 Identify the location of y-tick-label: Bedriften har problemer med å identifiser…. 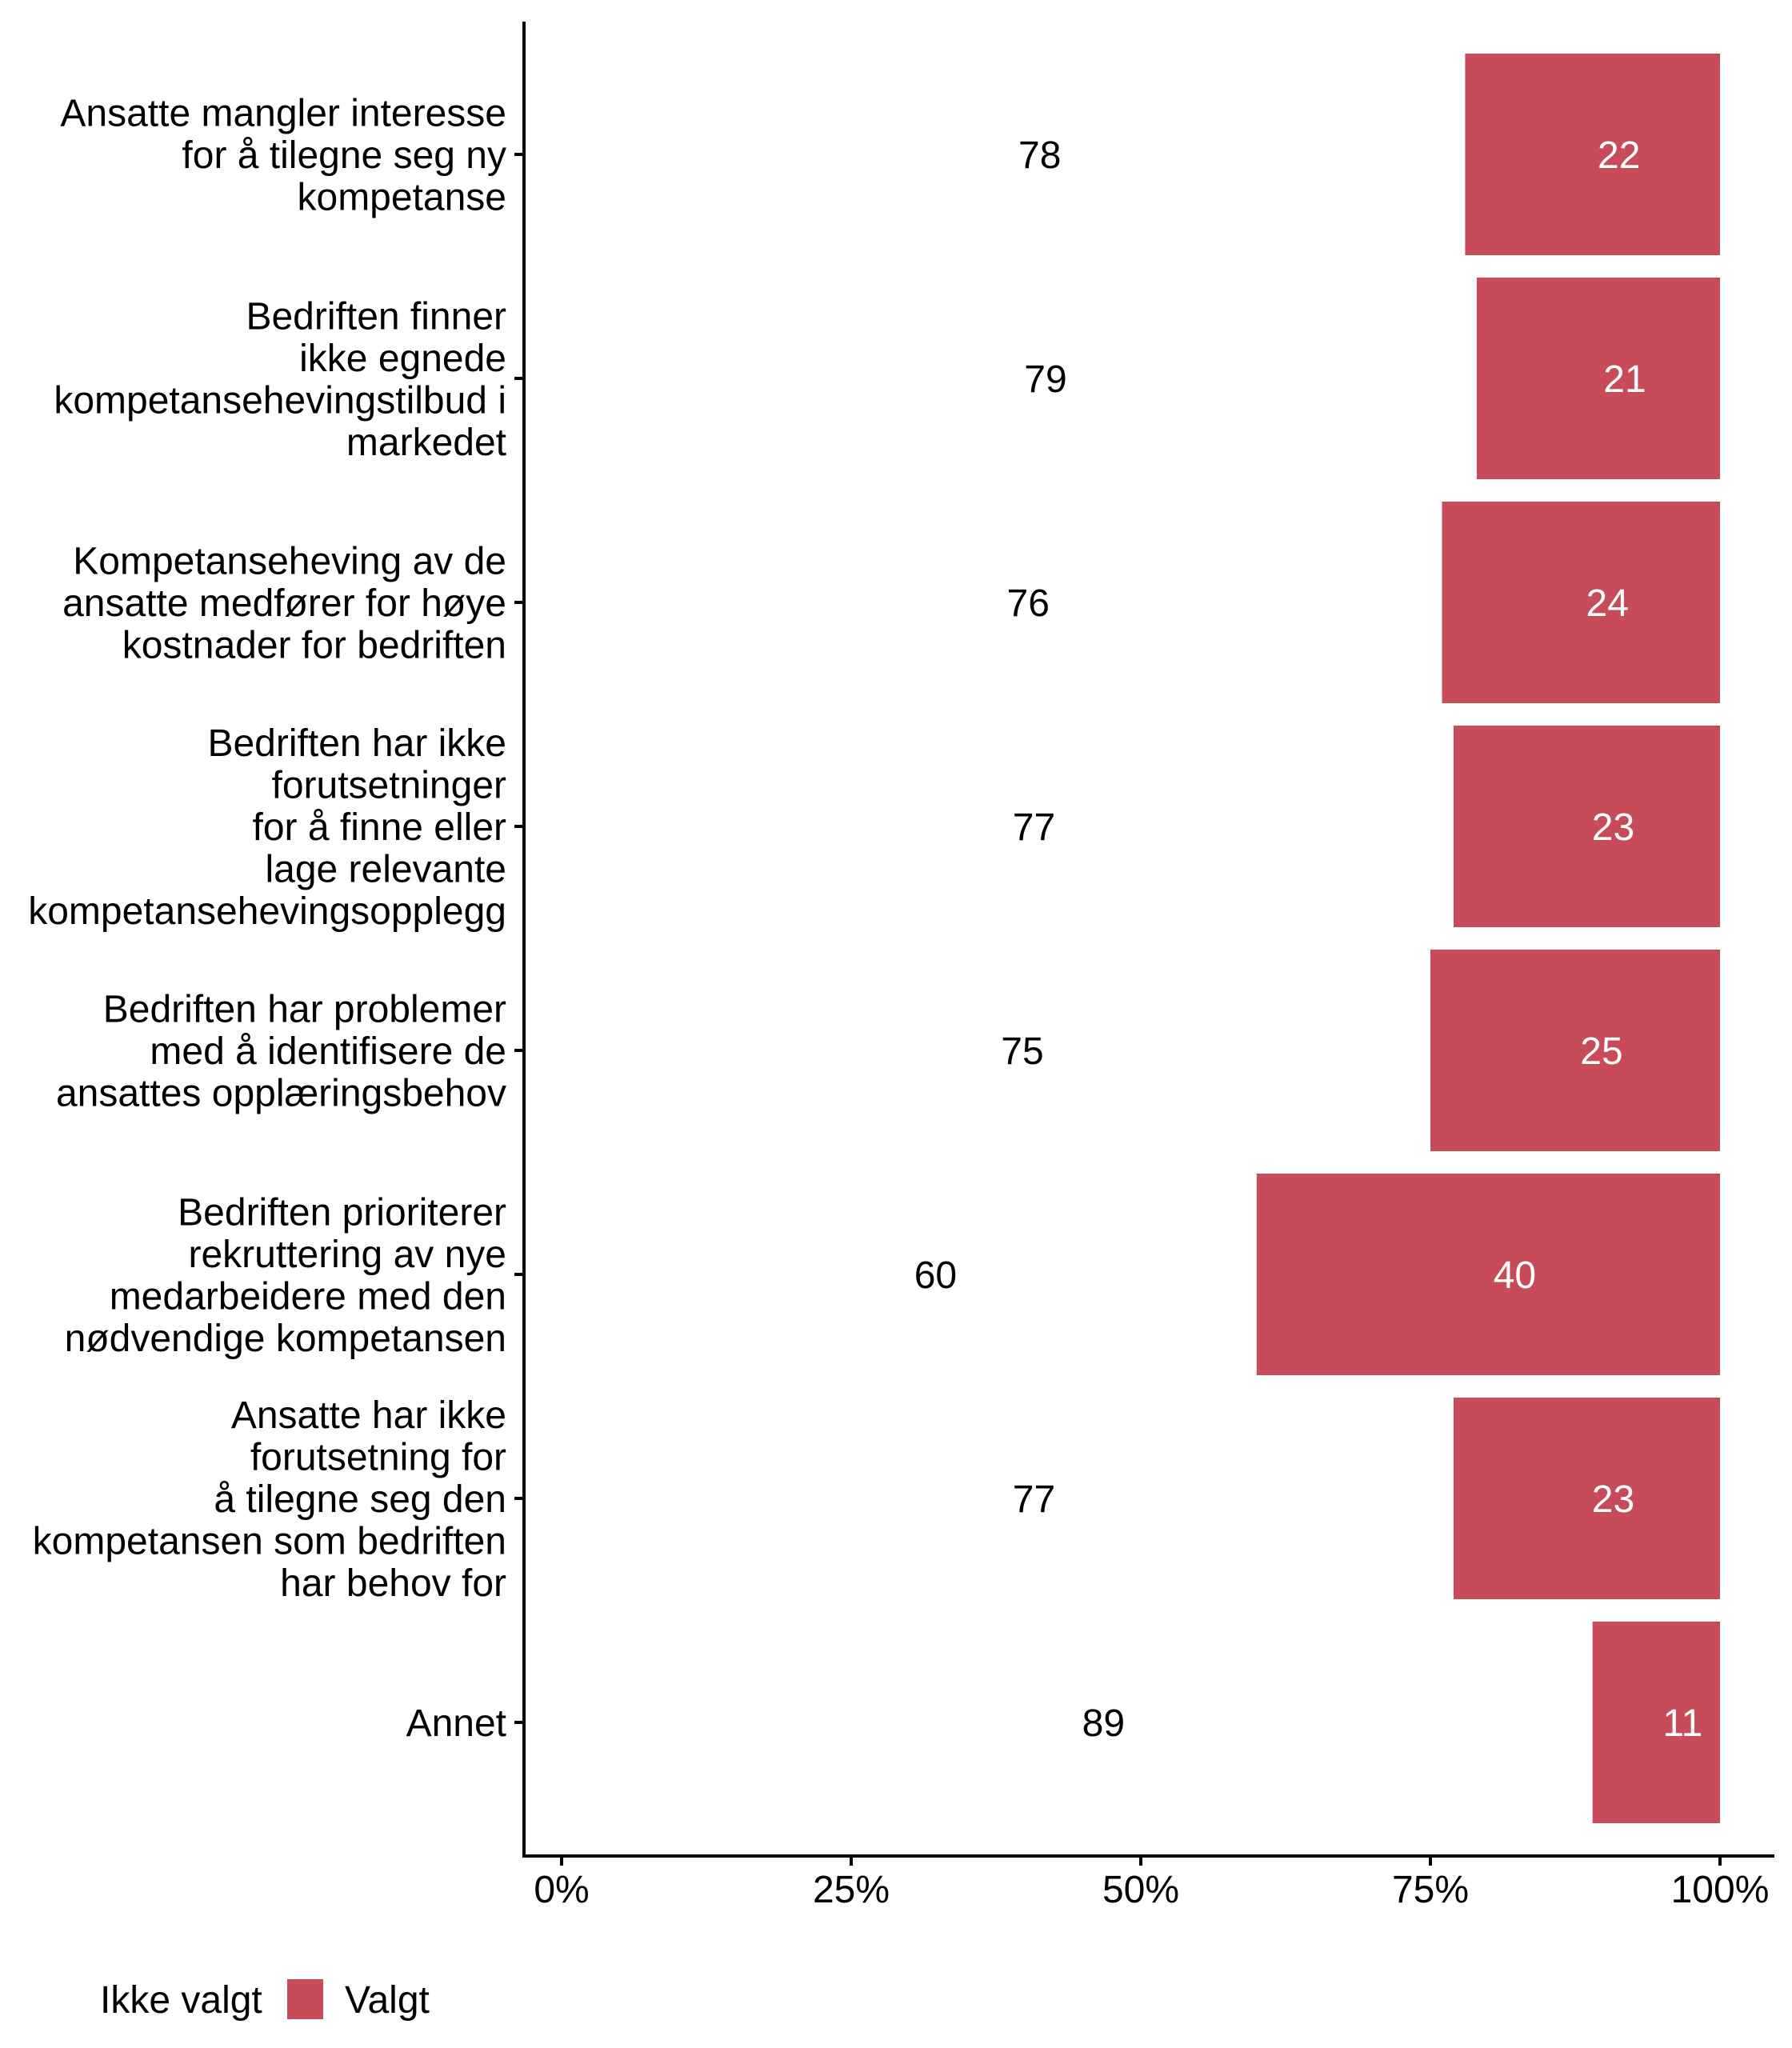
(281, 1052).